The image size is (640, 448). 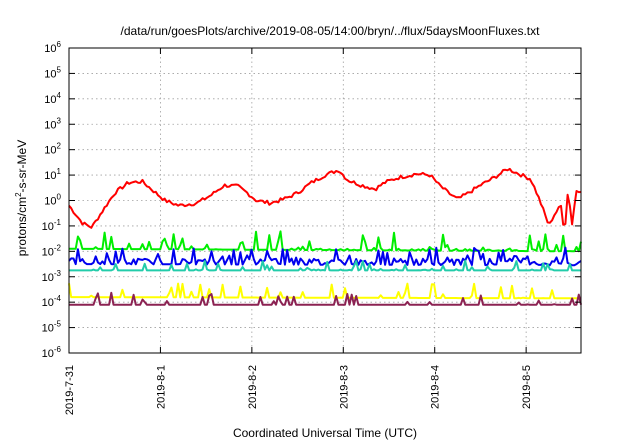 What do you see at coordinates (52, 123) in the screenshot?
I see `y-tick-label: 10³` at bounding box center [52, 123].